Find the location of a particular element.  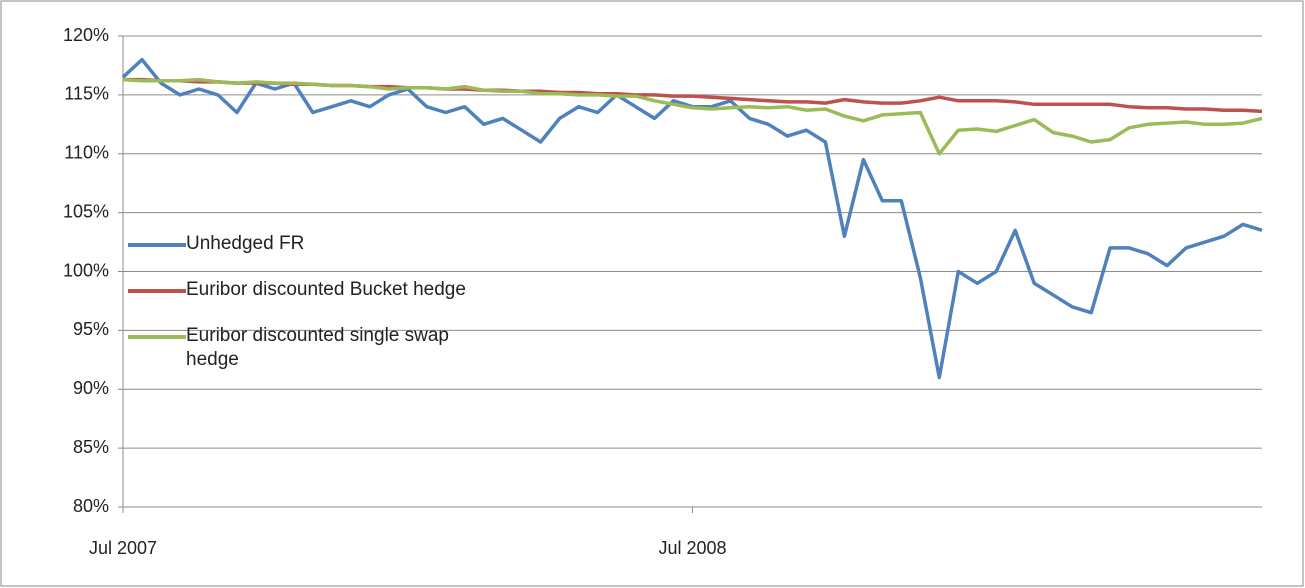

legend-item: Unhedged FR is located at coordinates (338, 244).